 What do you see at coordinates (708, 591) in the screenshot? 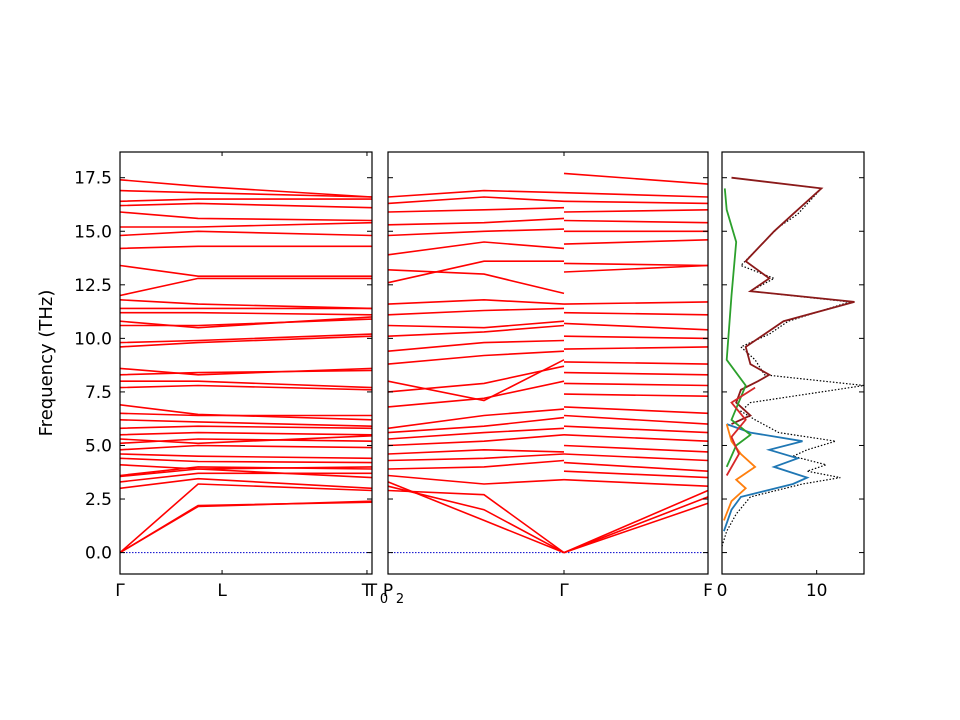
I see `middle-xtick-label-2: F` at bounding box center [708, 591].